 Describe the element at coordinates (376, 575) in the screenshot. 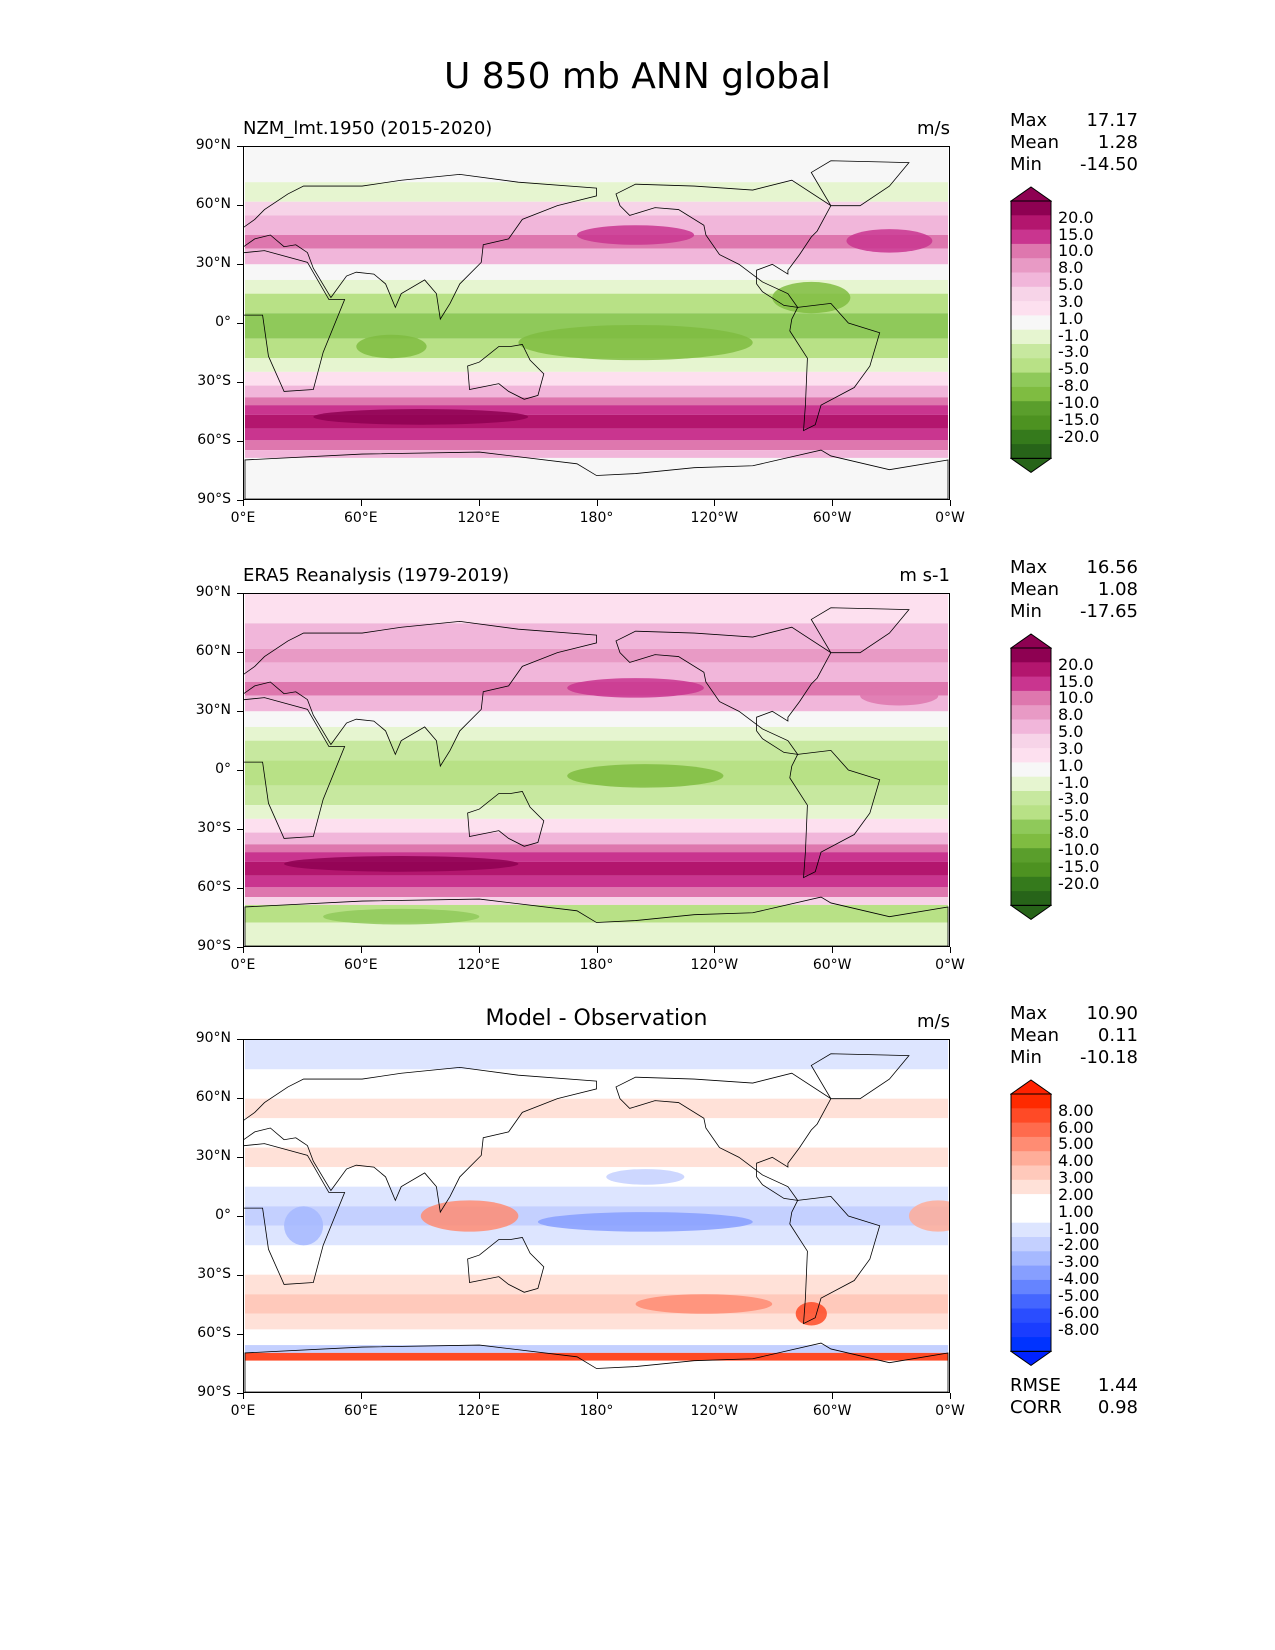

I see `panel-title: ERA5 Reanalysis (1979-2019)` at that location.